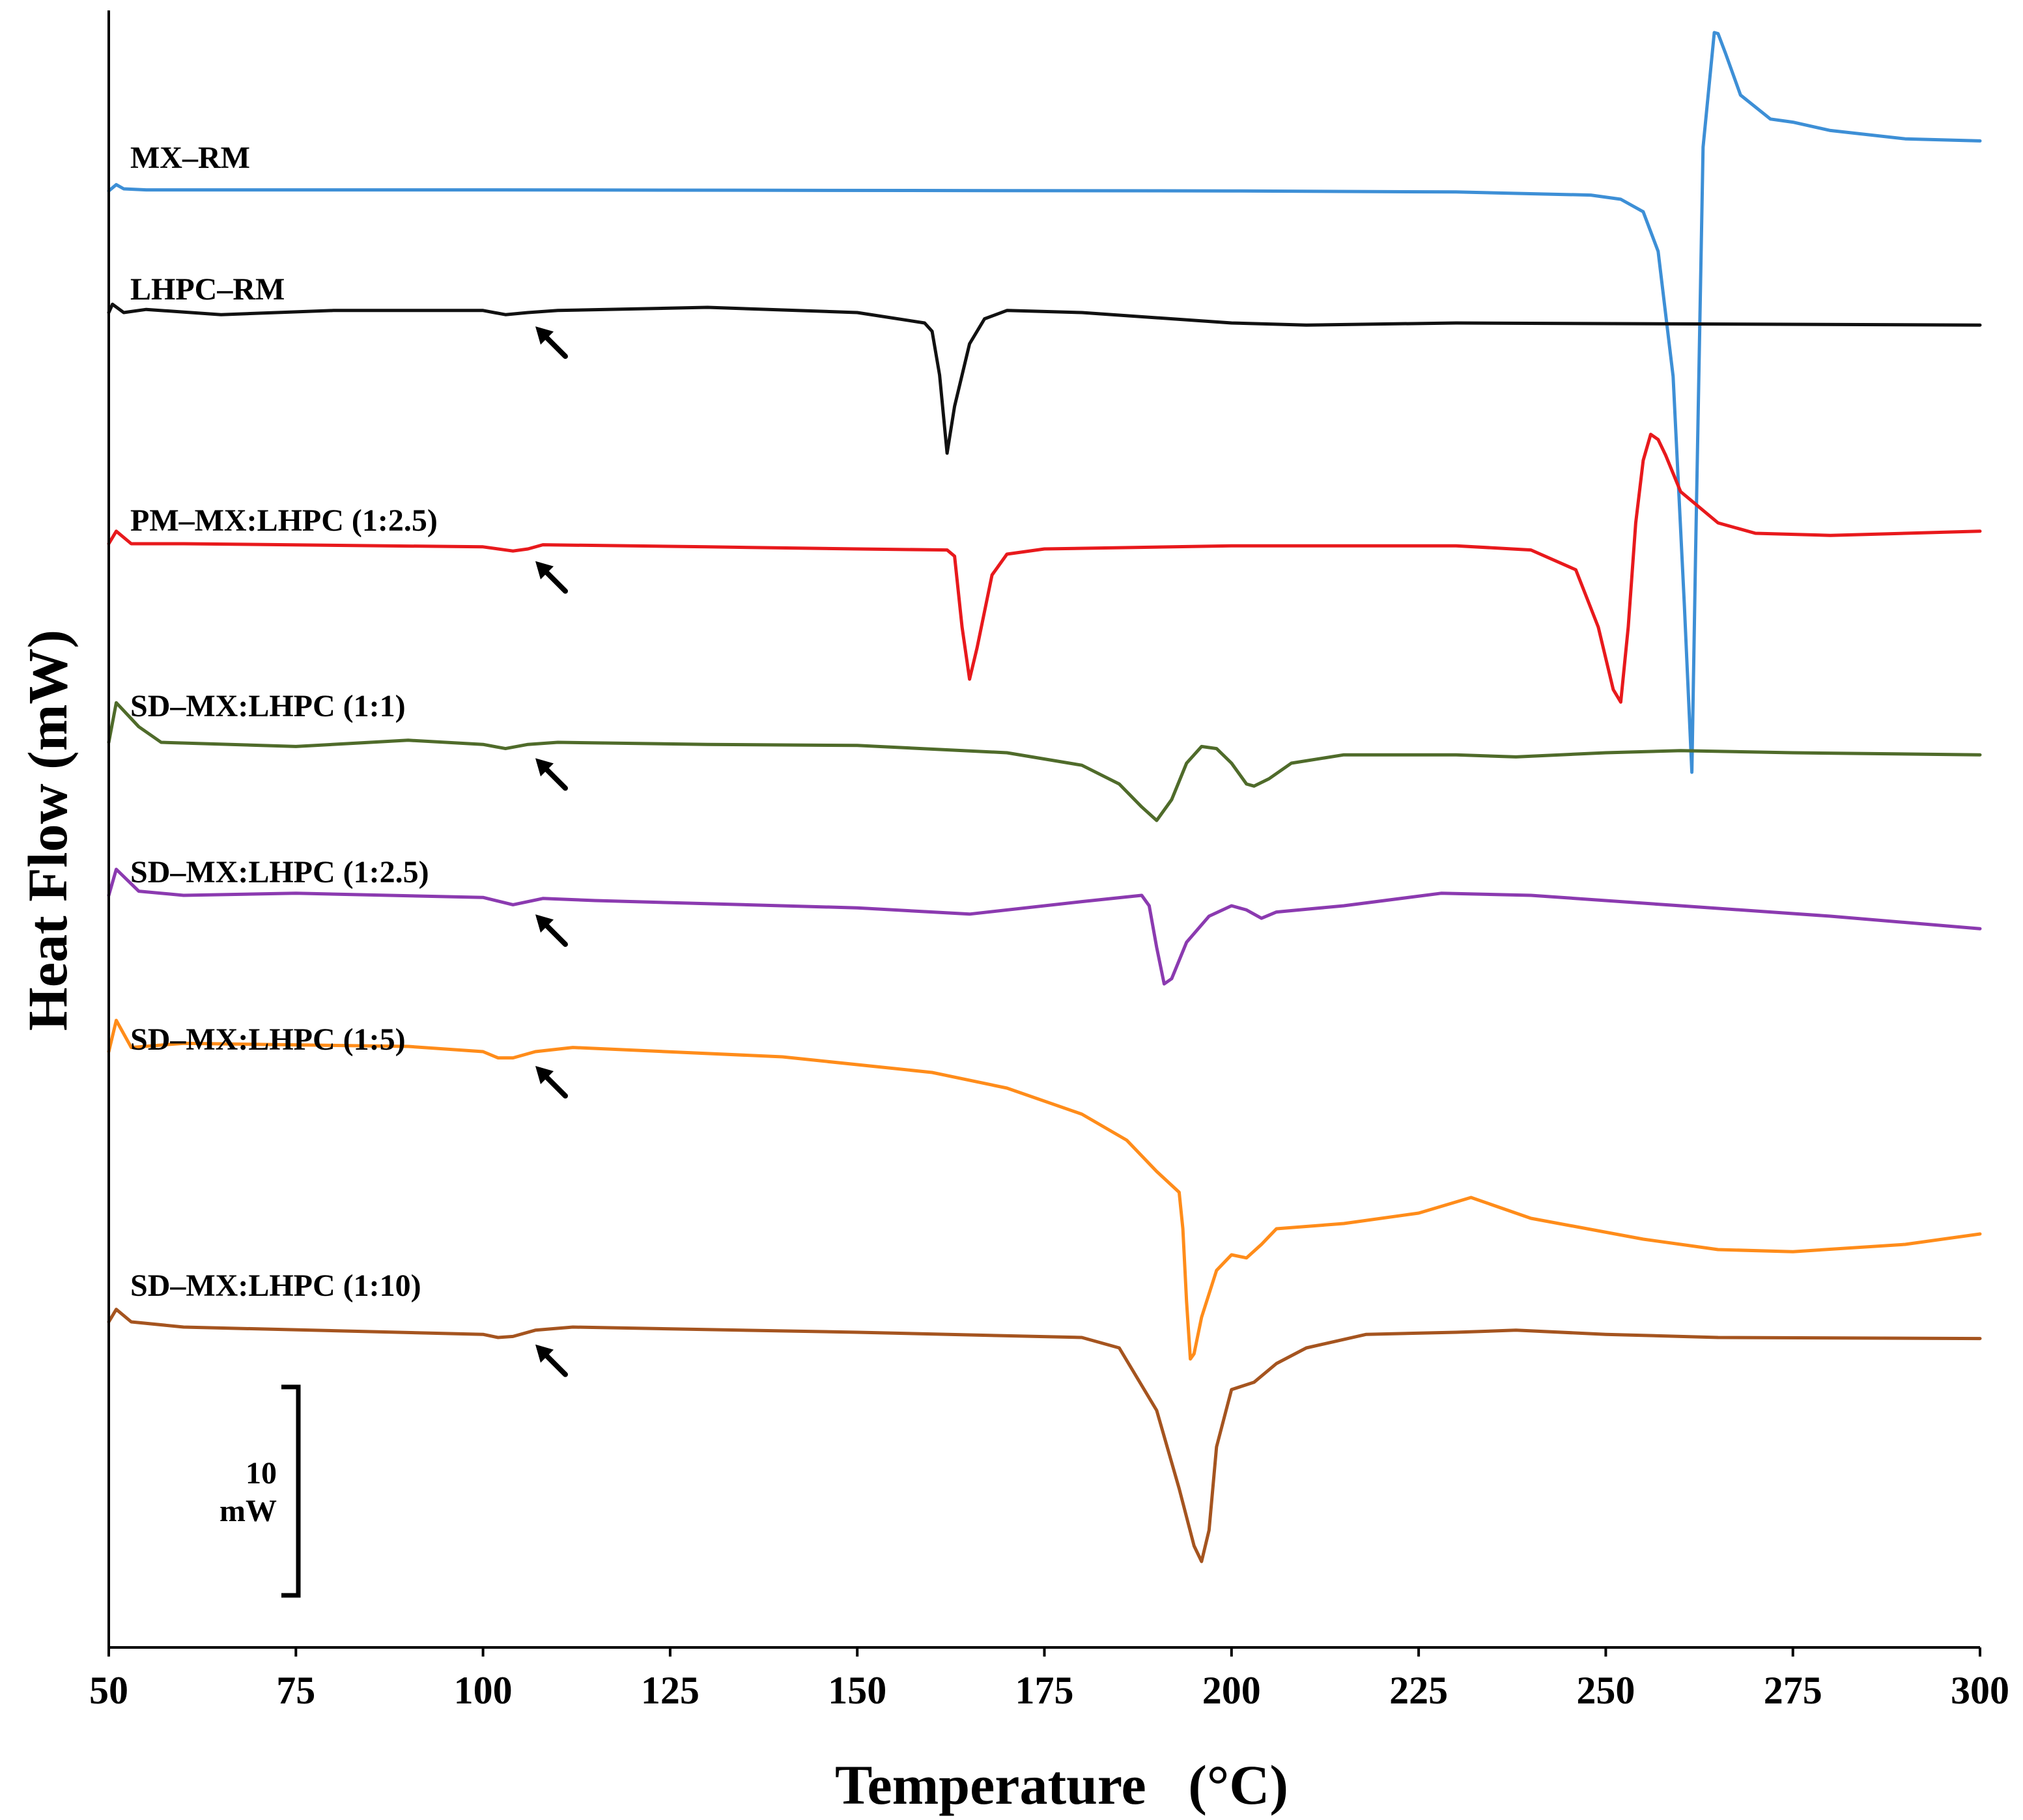 The width and height of the screenshot is (2023, 1820). What do you see at coordinates (1044, 1691) in the screenshot?
I see `x-tick-label: 175` at bounding box center [1044, 1691].